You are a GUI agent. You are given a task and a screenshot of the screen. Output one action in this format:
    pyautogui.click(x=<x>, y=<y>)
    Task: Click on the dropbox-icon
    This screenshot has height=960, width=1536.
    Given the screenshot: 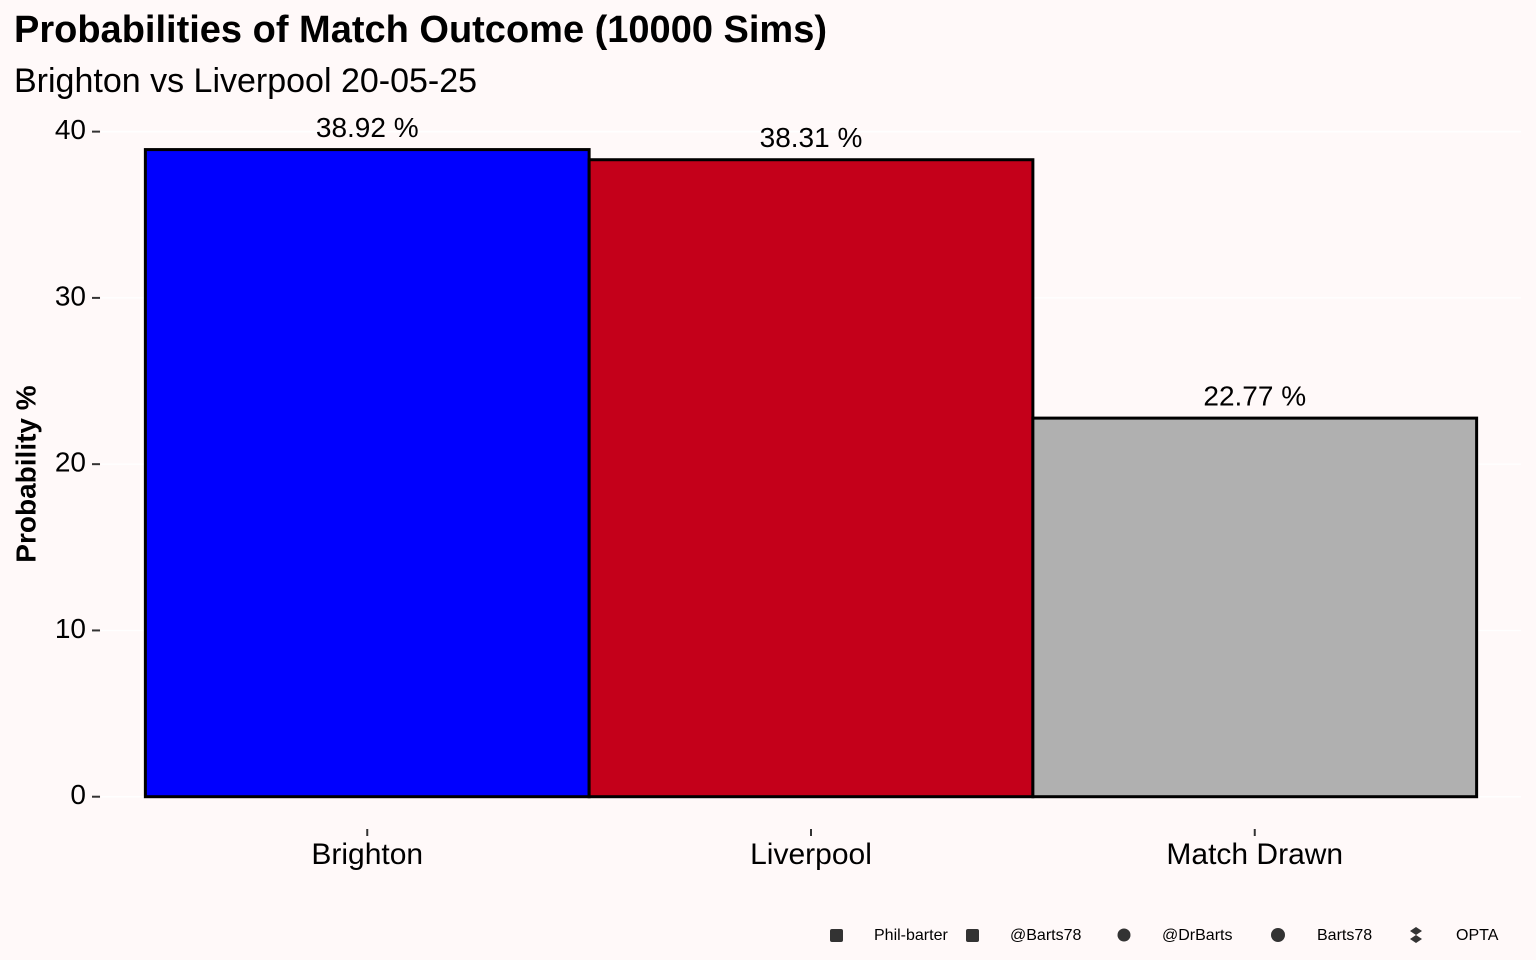 What is the action you would take?
    pyautogui.click(x=1416, y=935)
    